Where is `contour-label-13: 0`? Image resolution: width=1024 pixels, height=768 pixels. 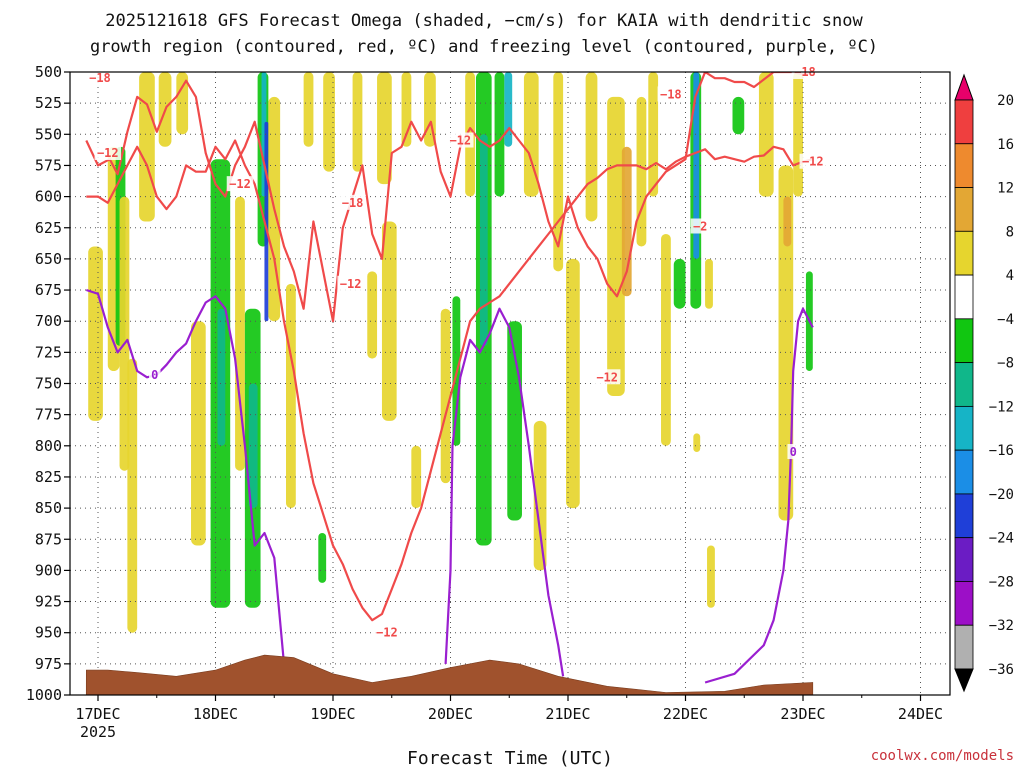
contour-label-13: 0 is located at coordinates (793, 452).